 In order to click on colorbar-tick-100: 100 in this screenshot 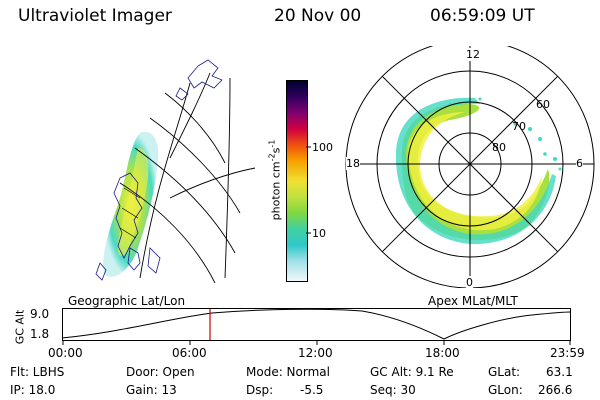, I will do `click(322, 147)`.